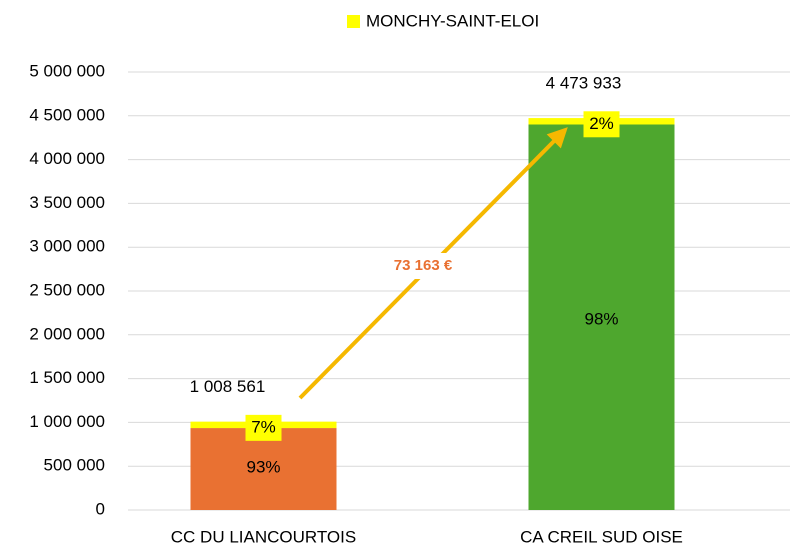 This screenshot has width=806, height=548. I want to click on data-label: 7%, so click(263, 426).